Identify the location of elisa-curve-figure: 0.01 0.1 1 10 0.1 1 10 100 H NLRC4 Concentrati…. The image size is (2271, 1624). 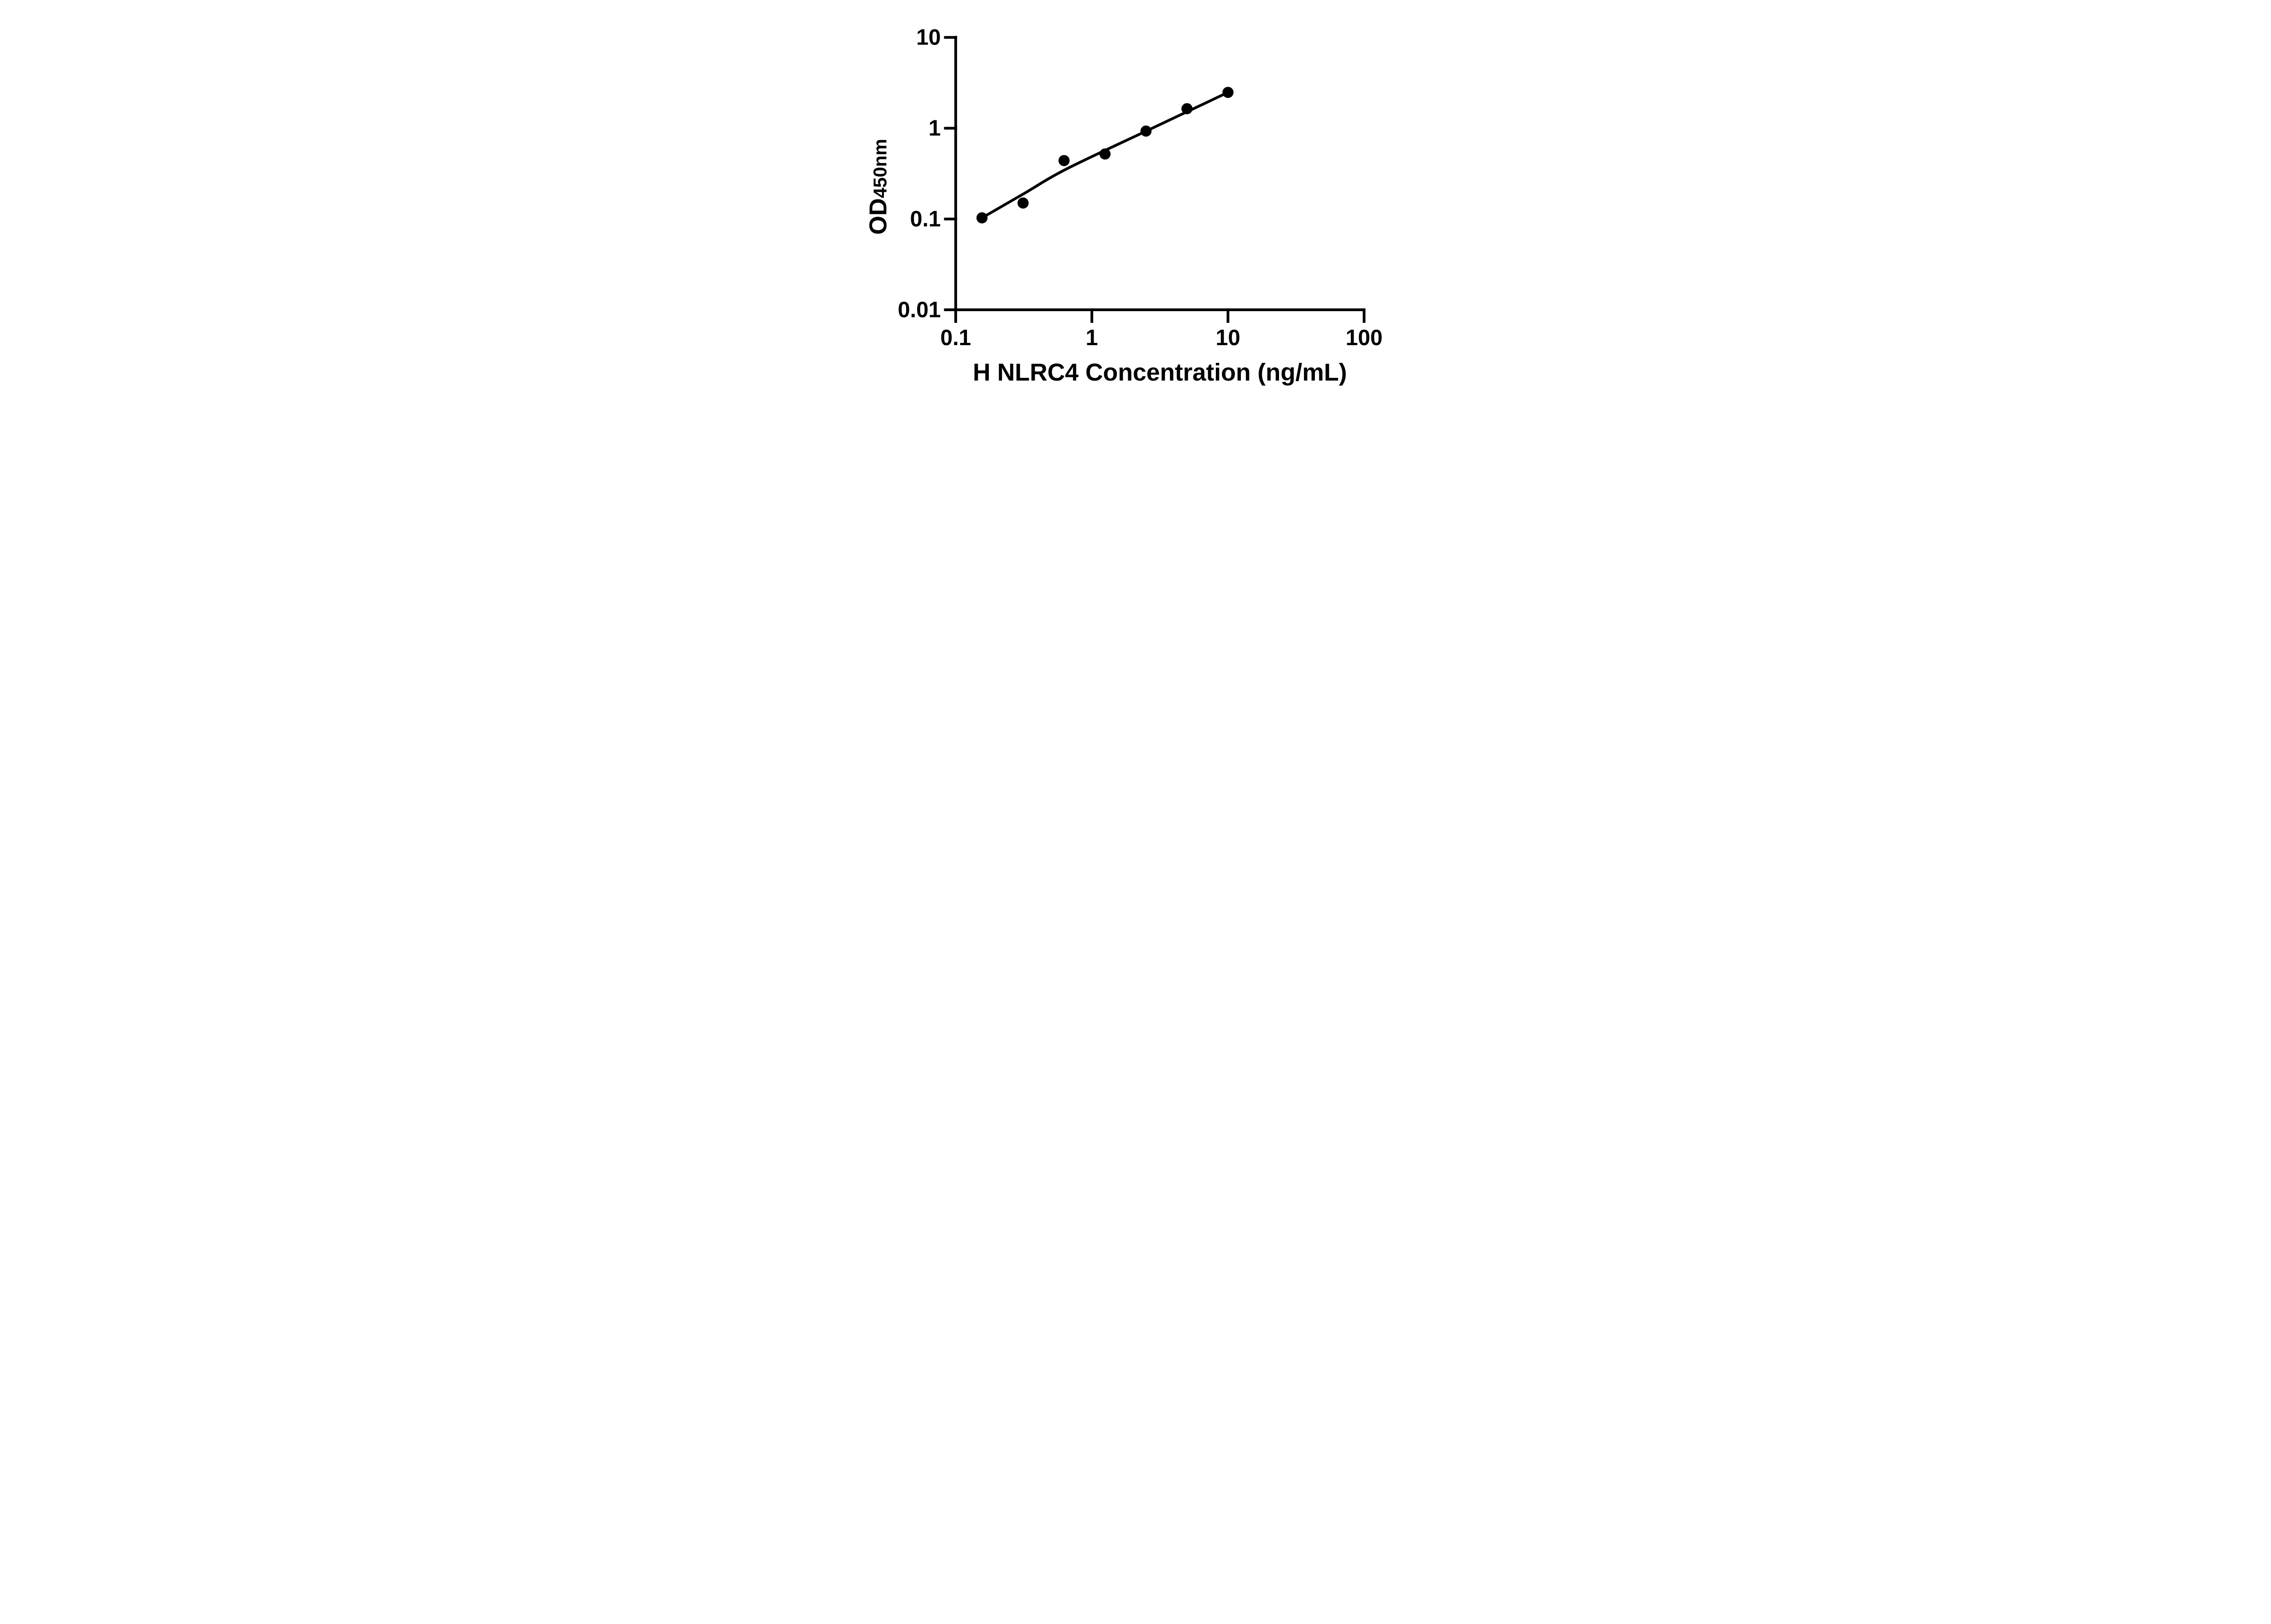
(1135, 203).